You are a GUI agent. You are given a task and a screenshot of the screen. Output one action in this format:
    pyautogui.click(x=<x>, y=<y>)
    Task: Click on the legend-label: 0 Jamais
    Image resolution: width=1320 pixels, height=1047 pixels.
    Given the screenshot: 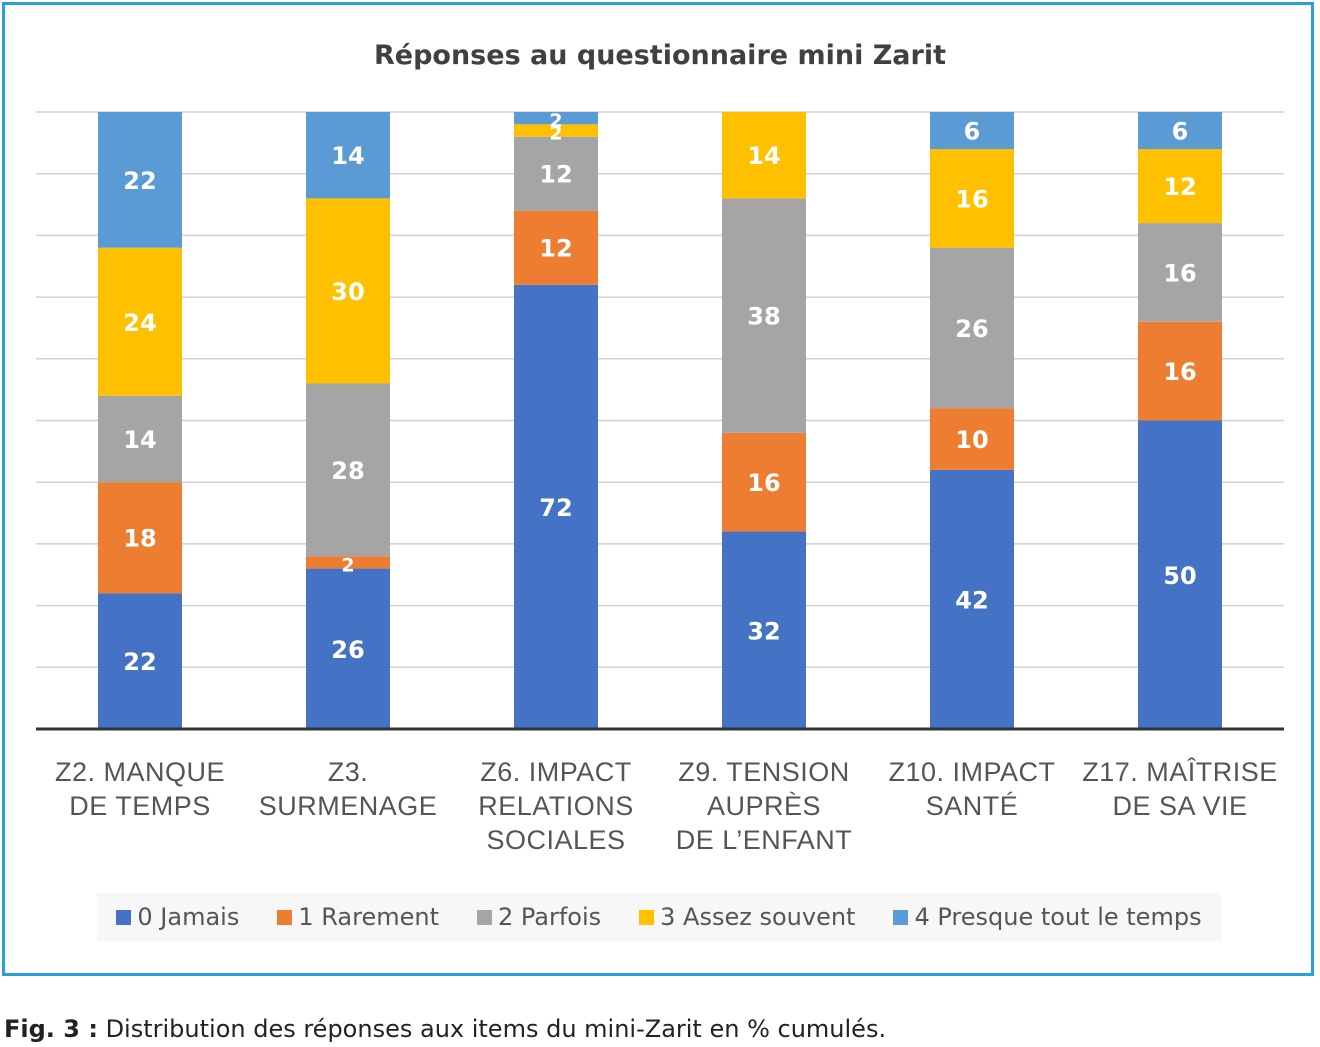 What is the action you would take?
    pyautogui.click(x=188, y=917)
    